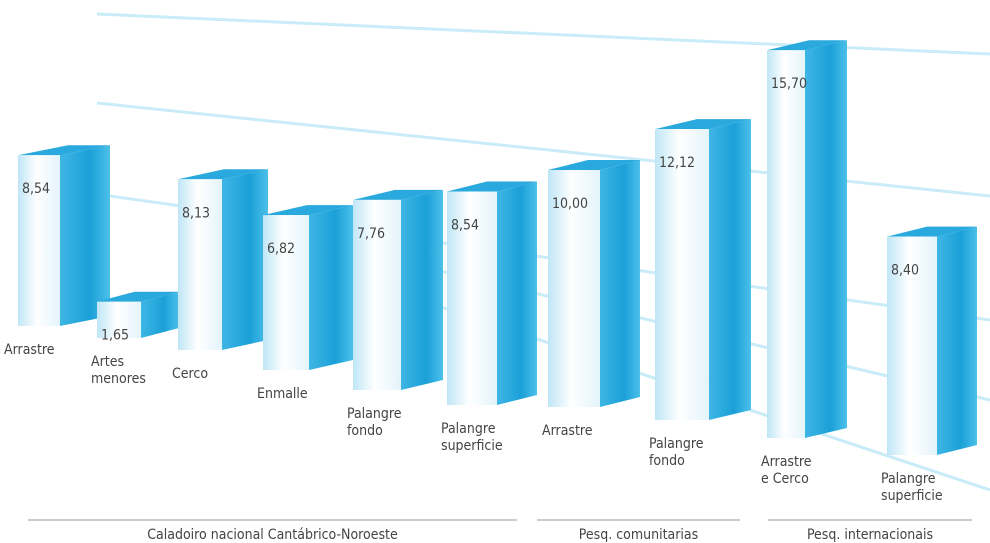  I want to click on value-label: 10,00, so click(570, 204).